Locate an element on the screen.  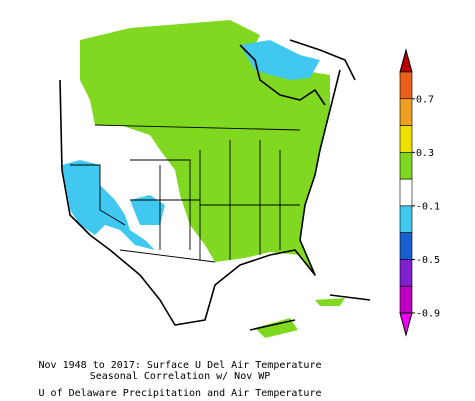
colorbar-label: 0.3 is located at coordinates (425, 153).